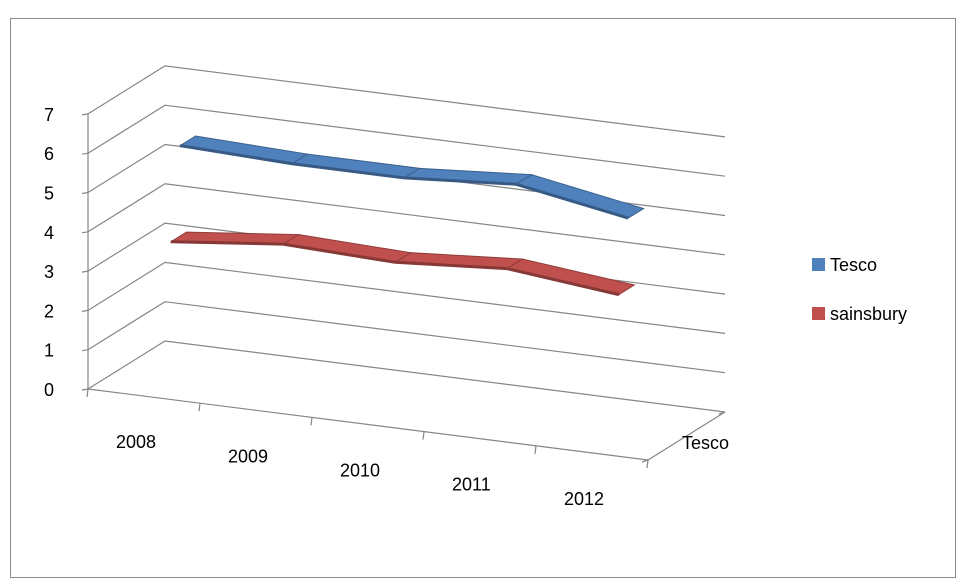 This screenshot has width=959, height=578. I want to click on x-tick-label: 2008, so click(136, 442).